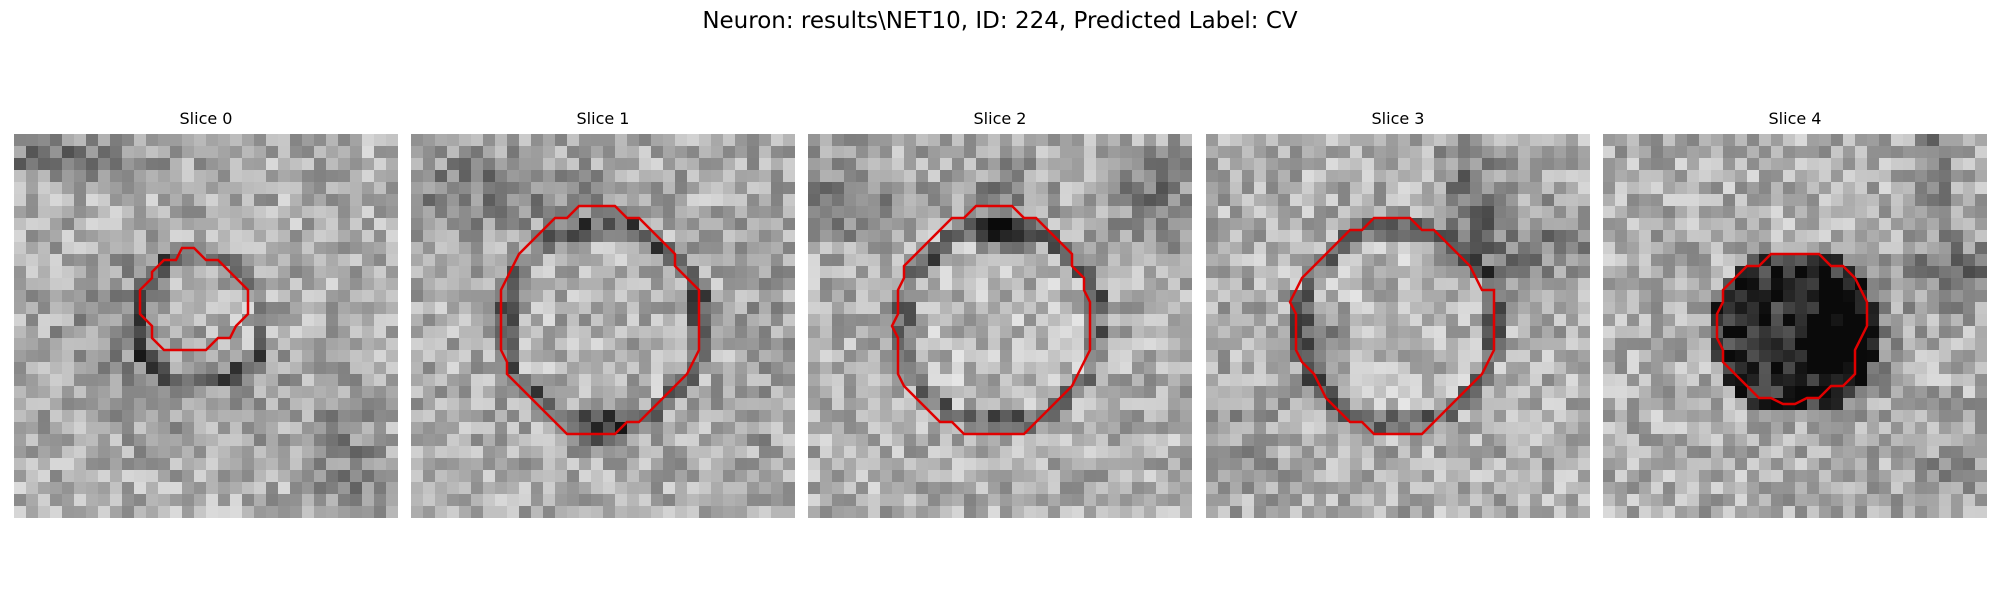 The image size is (2000, 600). I want to click on slice-panel-4: Slice 4, so click(1795, 313).